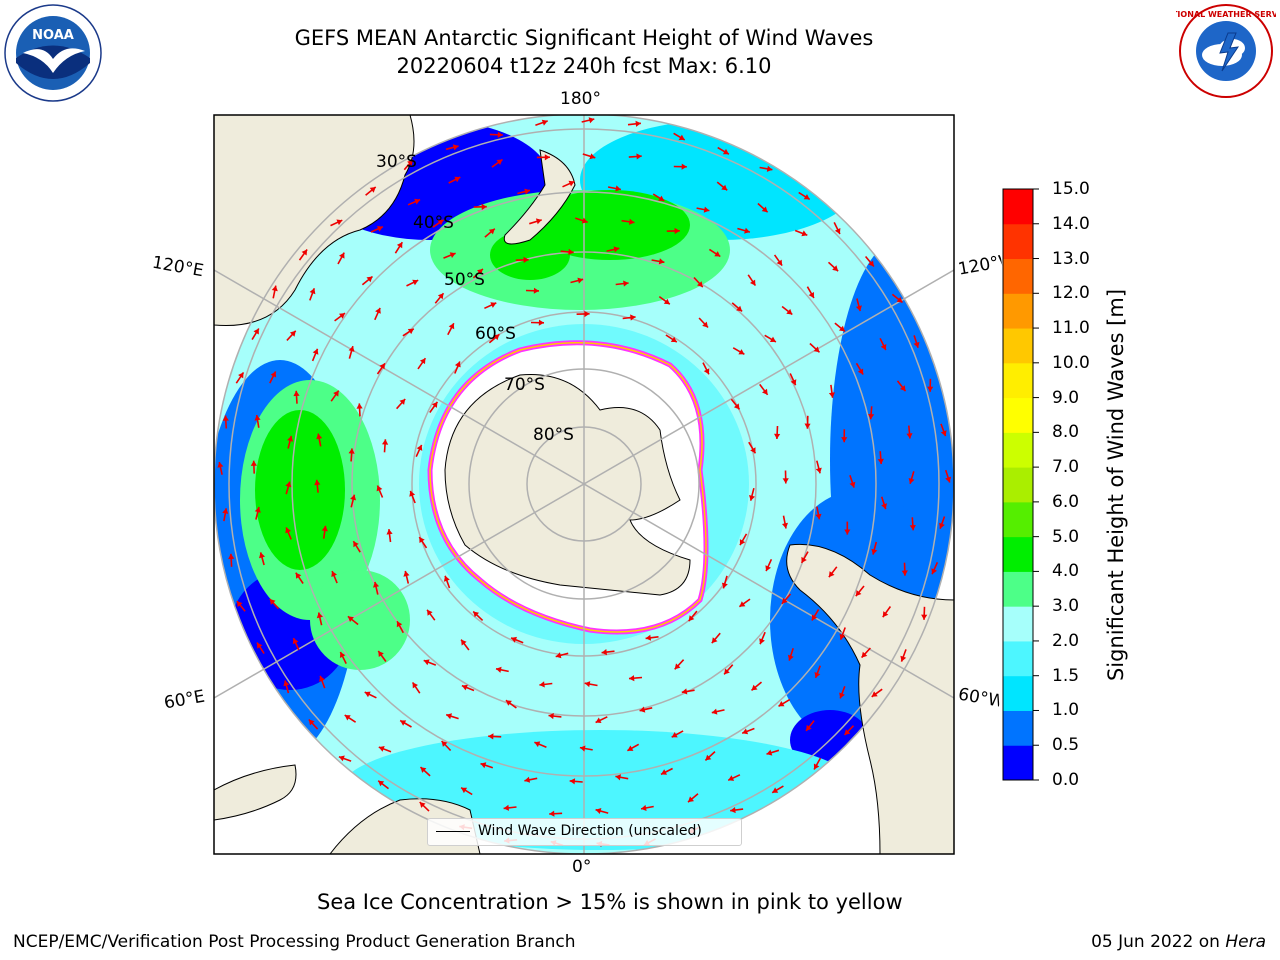  I want to click on colorbar-tick-label: 0.0, so click(1066, 780).